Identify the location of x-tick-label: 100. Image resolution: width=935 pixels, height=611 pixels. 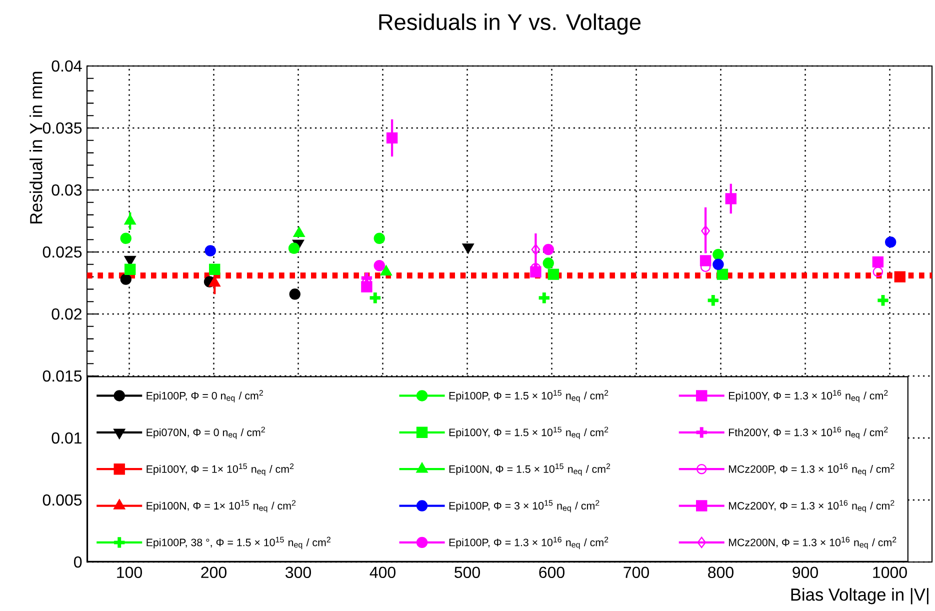
(129, 572).